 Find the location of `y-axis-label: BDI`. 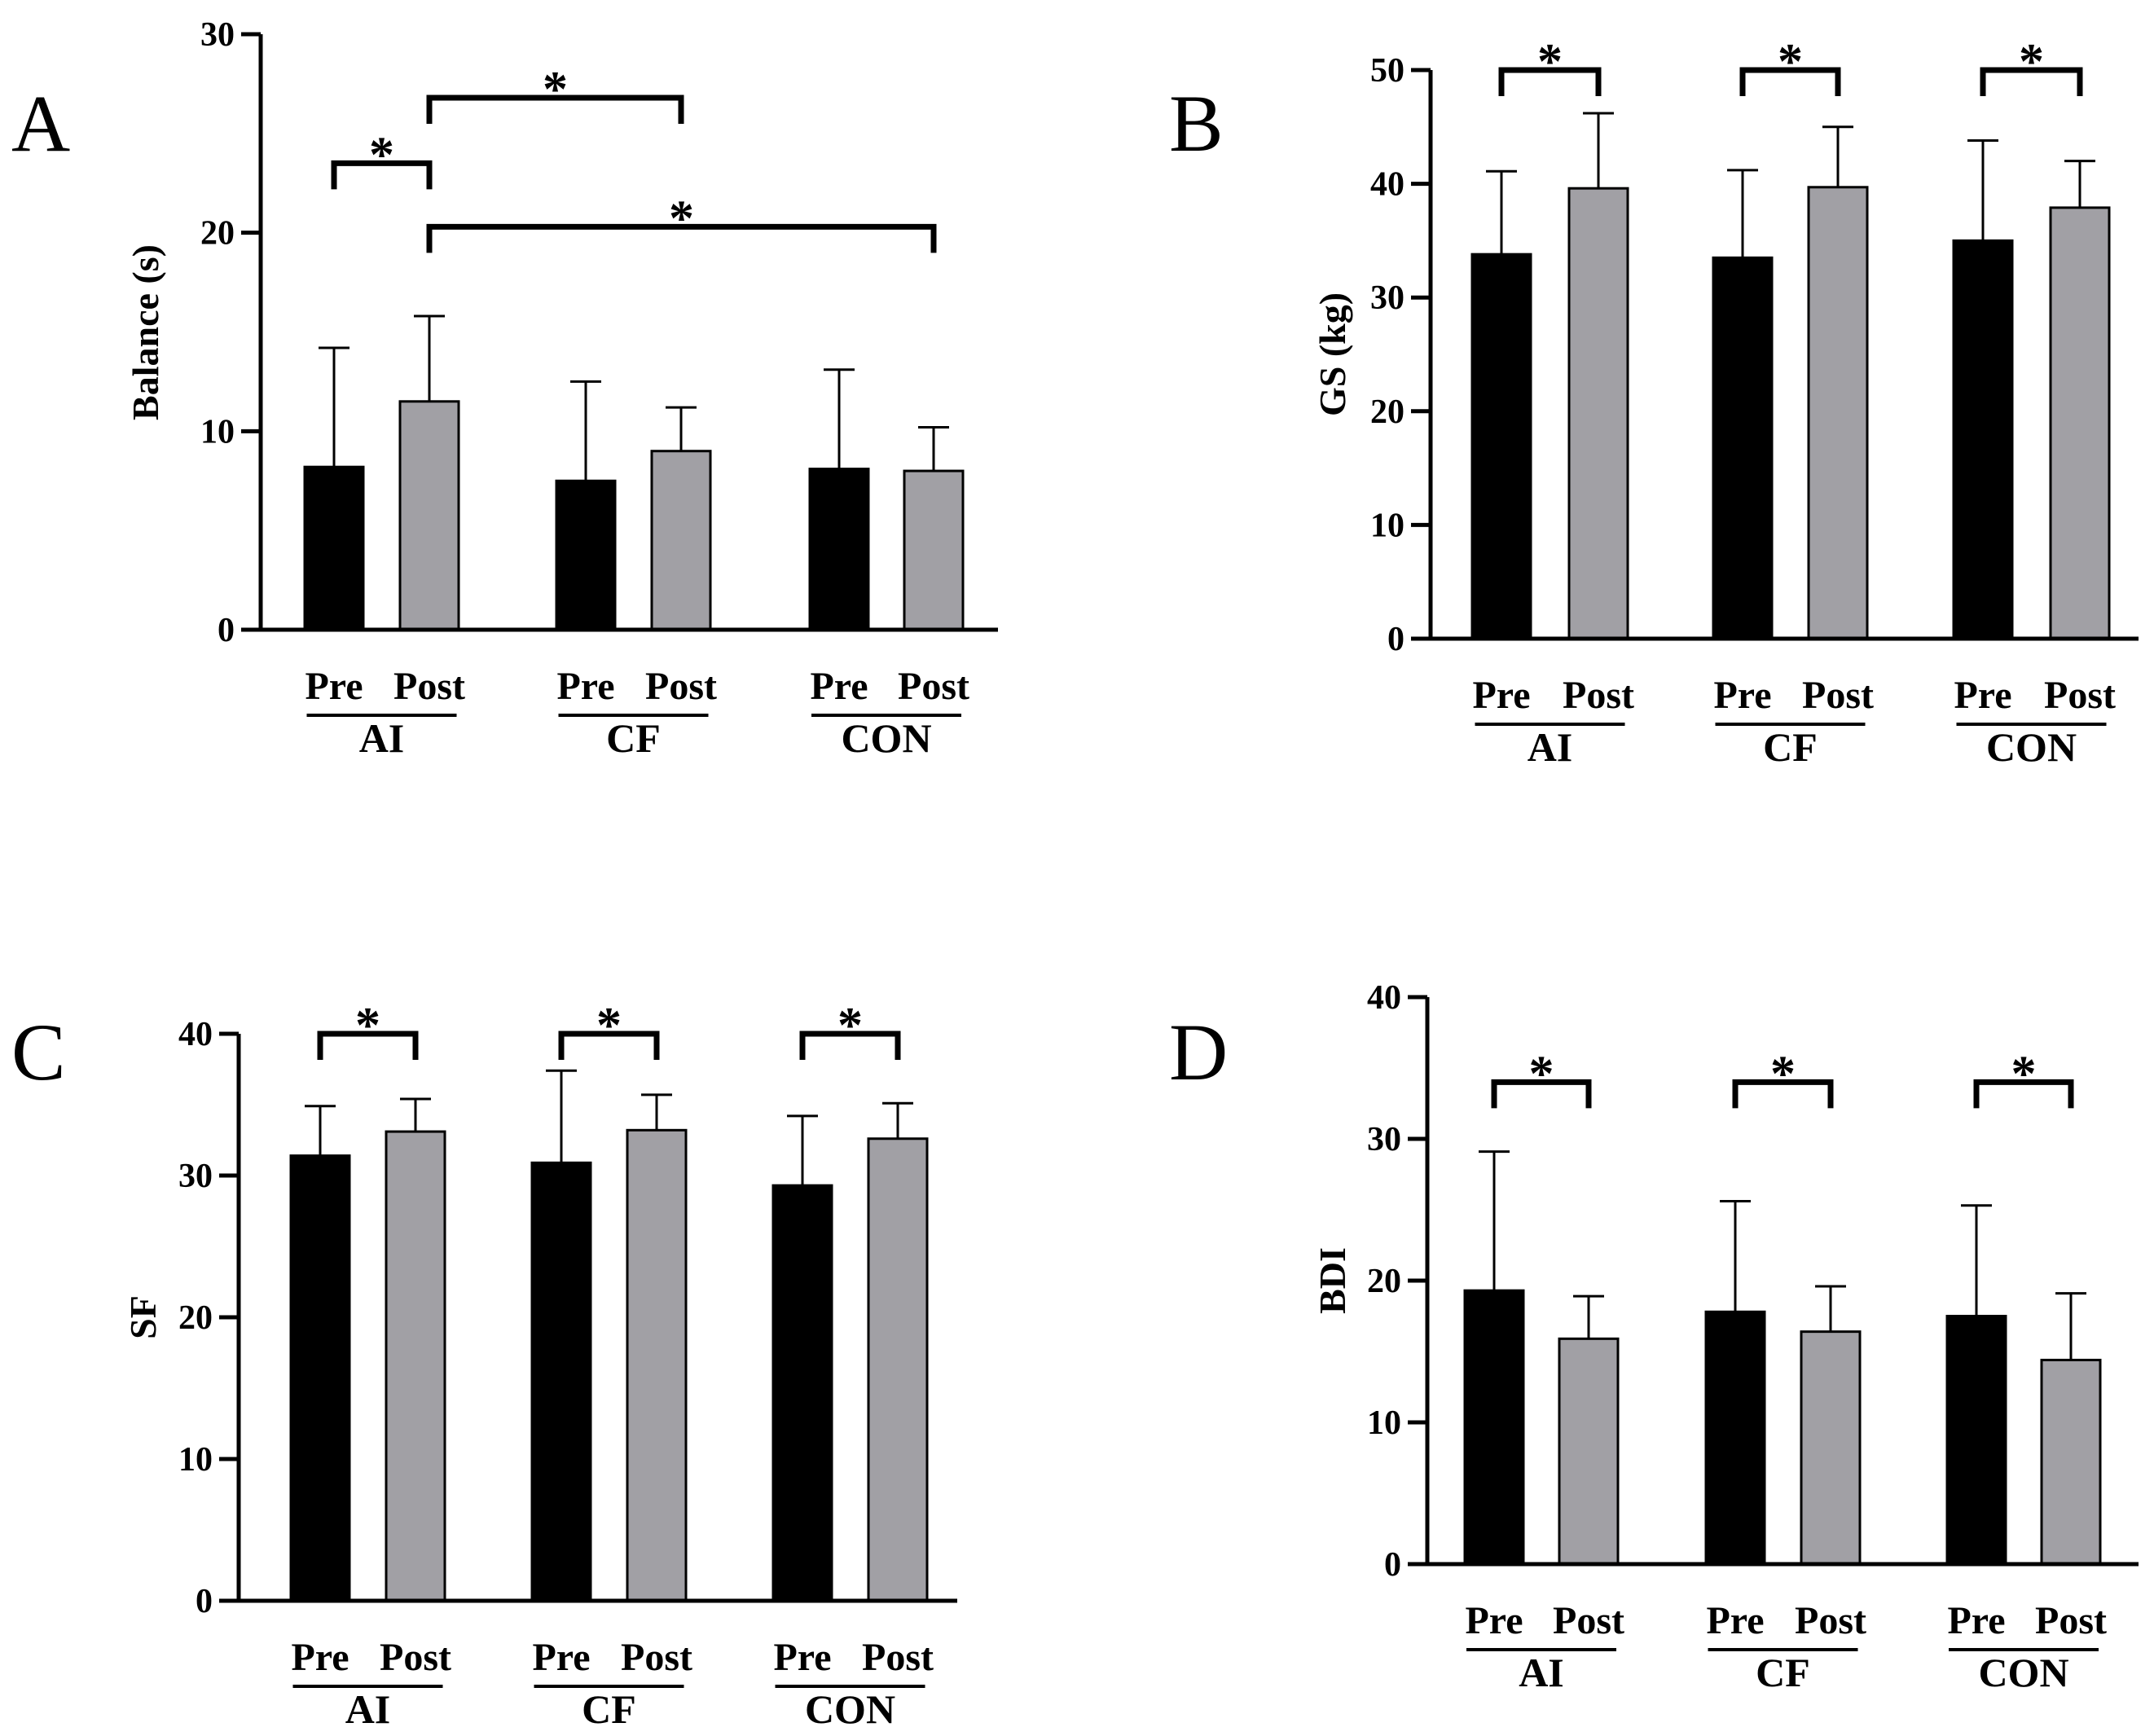

y-axis-label: BDI is located at coordinates (1332, 1280).